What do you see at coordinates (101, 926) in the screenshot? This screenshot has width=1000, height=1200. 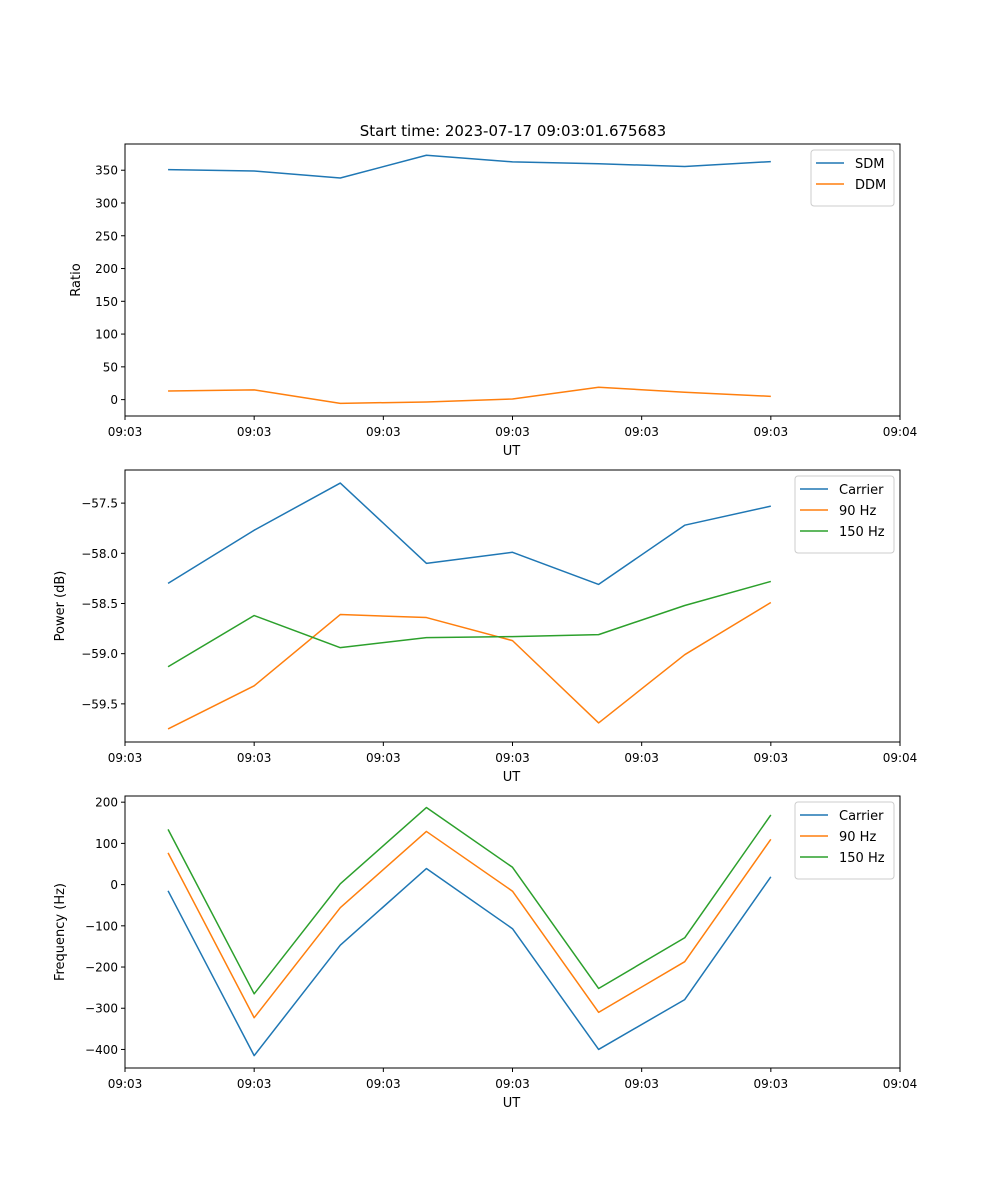 I see `y-tick-label: −100` at bounding box center [101, 926].